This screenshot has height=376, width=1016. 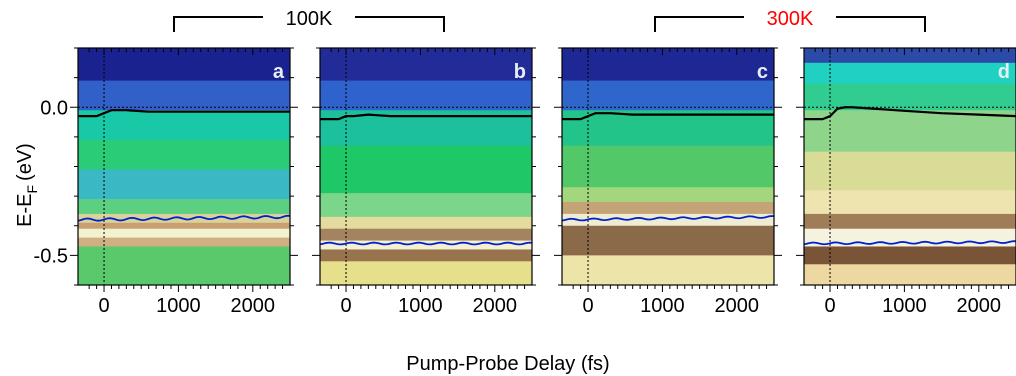 I want to click on heatmap-c, so click(x=668, y=166).